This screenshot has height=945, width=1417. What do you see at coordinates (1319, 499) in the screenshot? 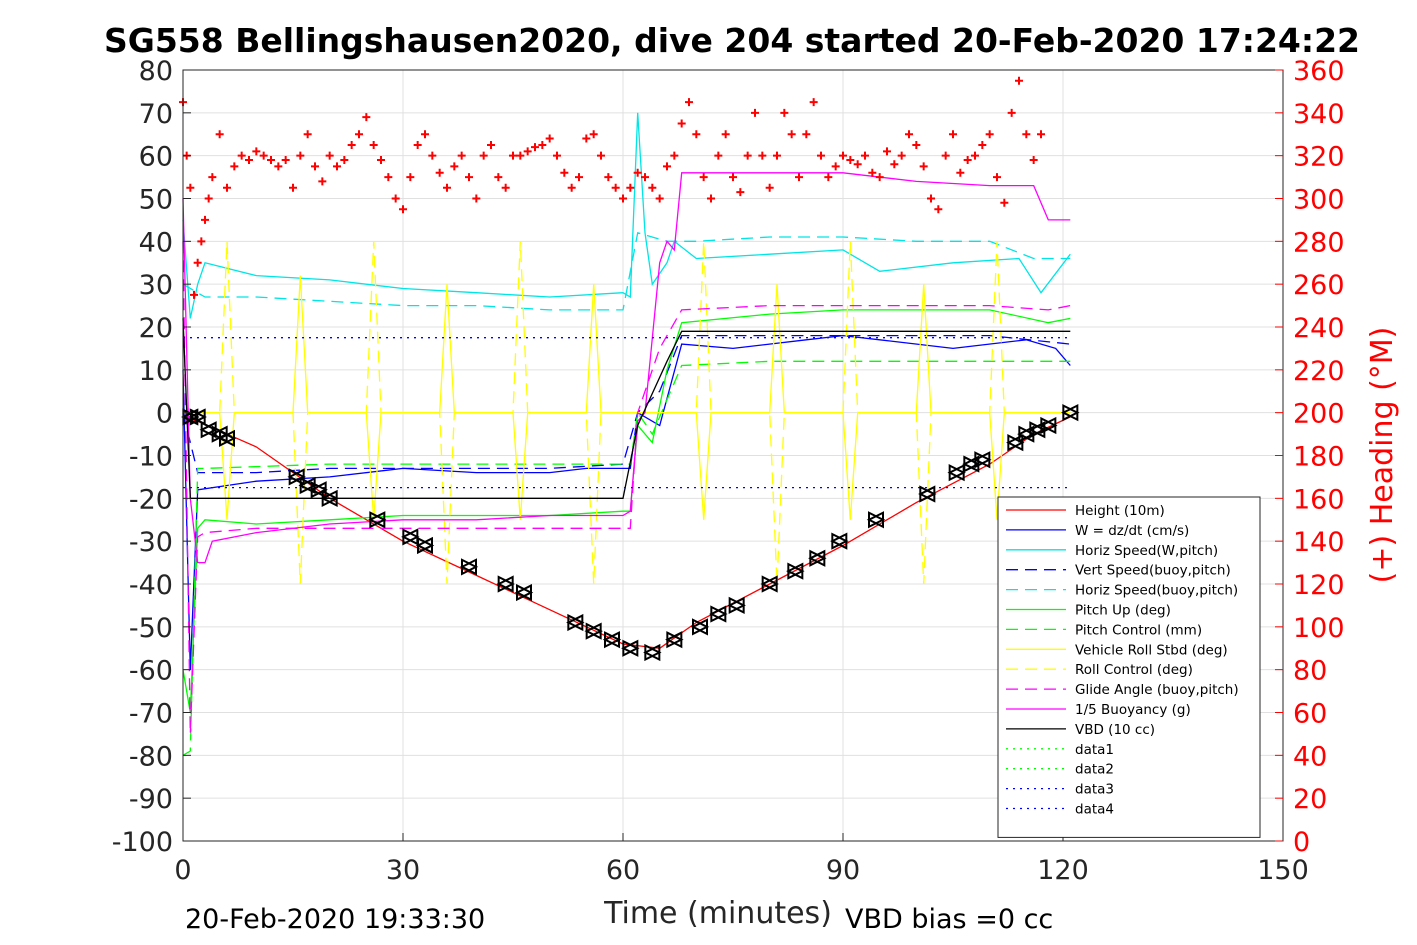
I see `right-tick-label: 160` at bounding box center [1319, 499].